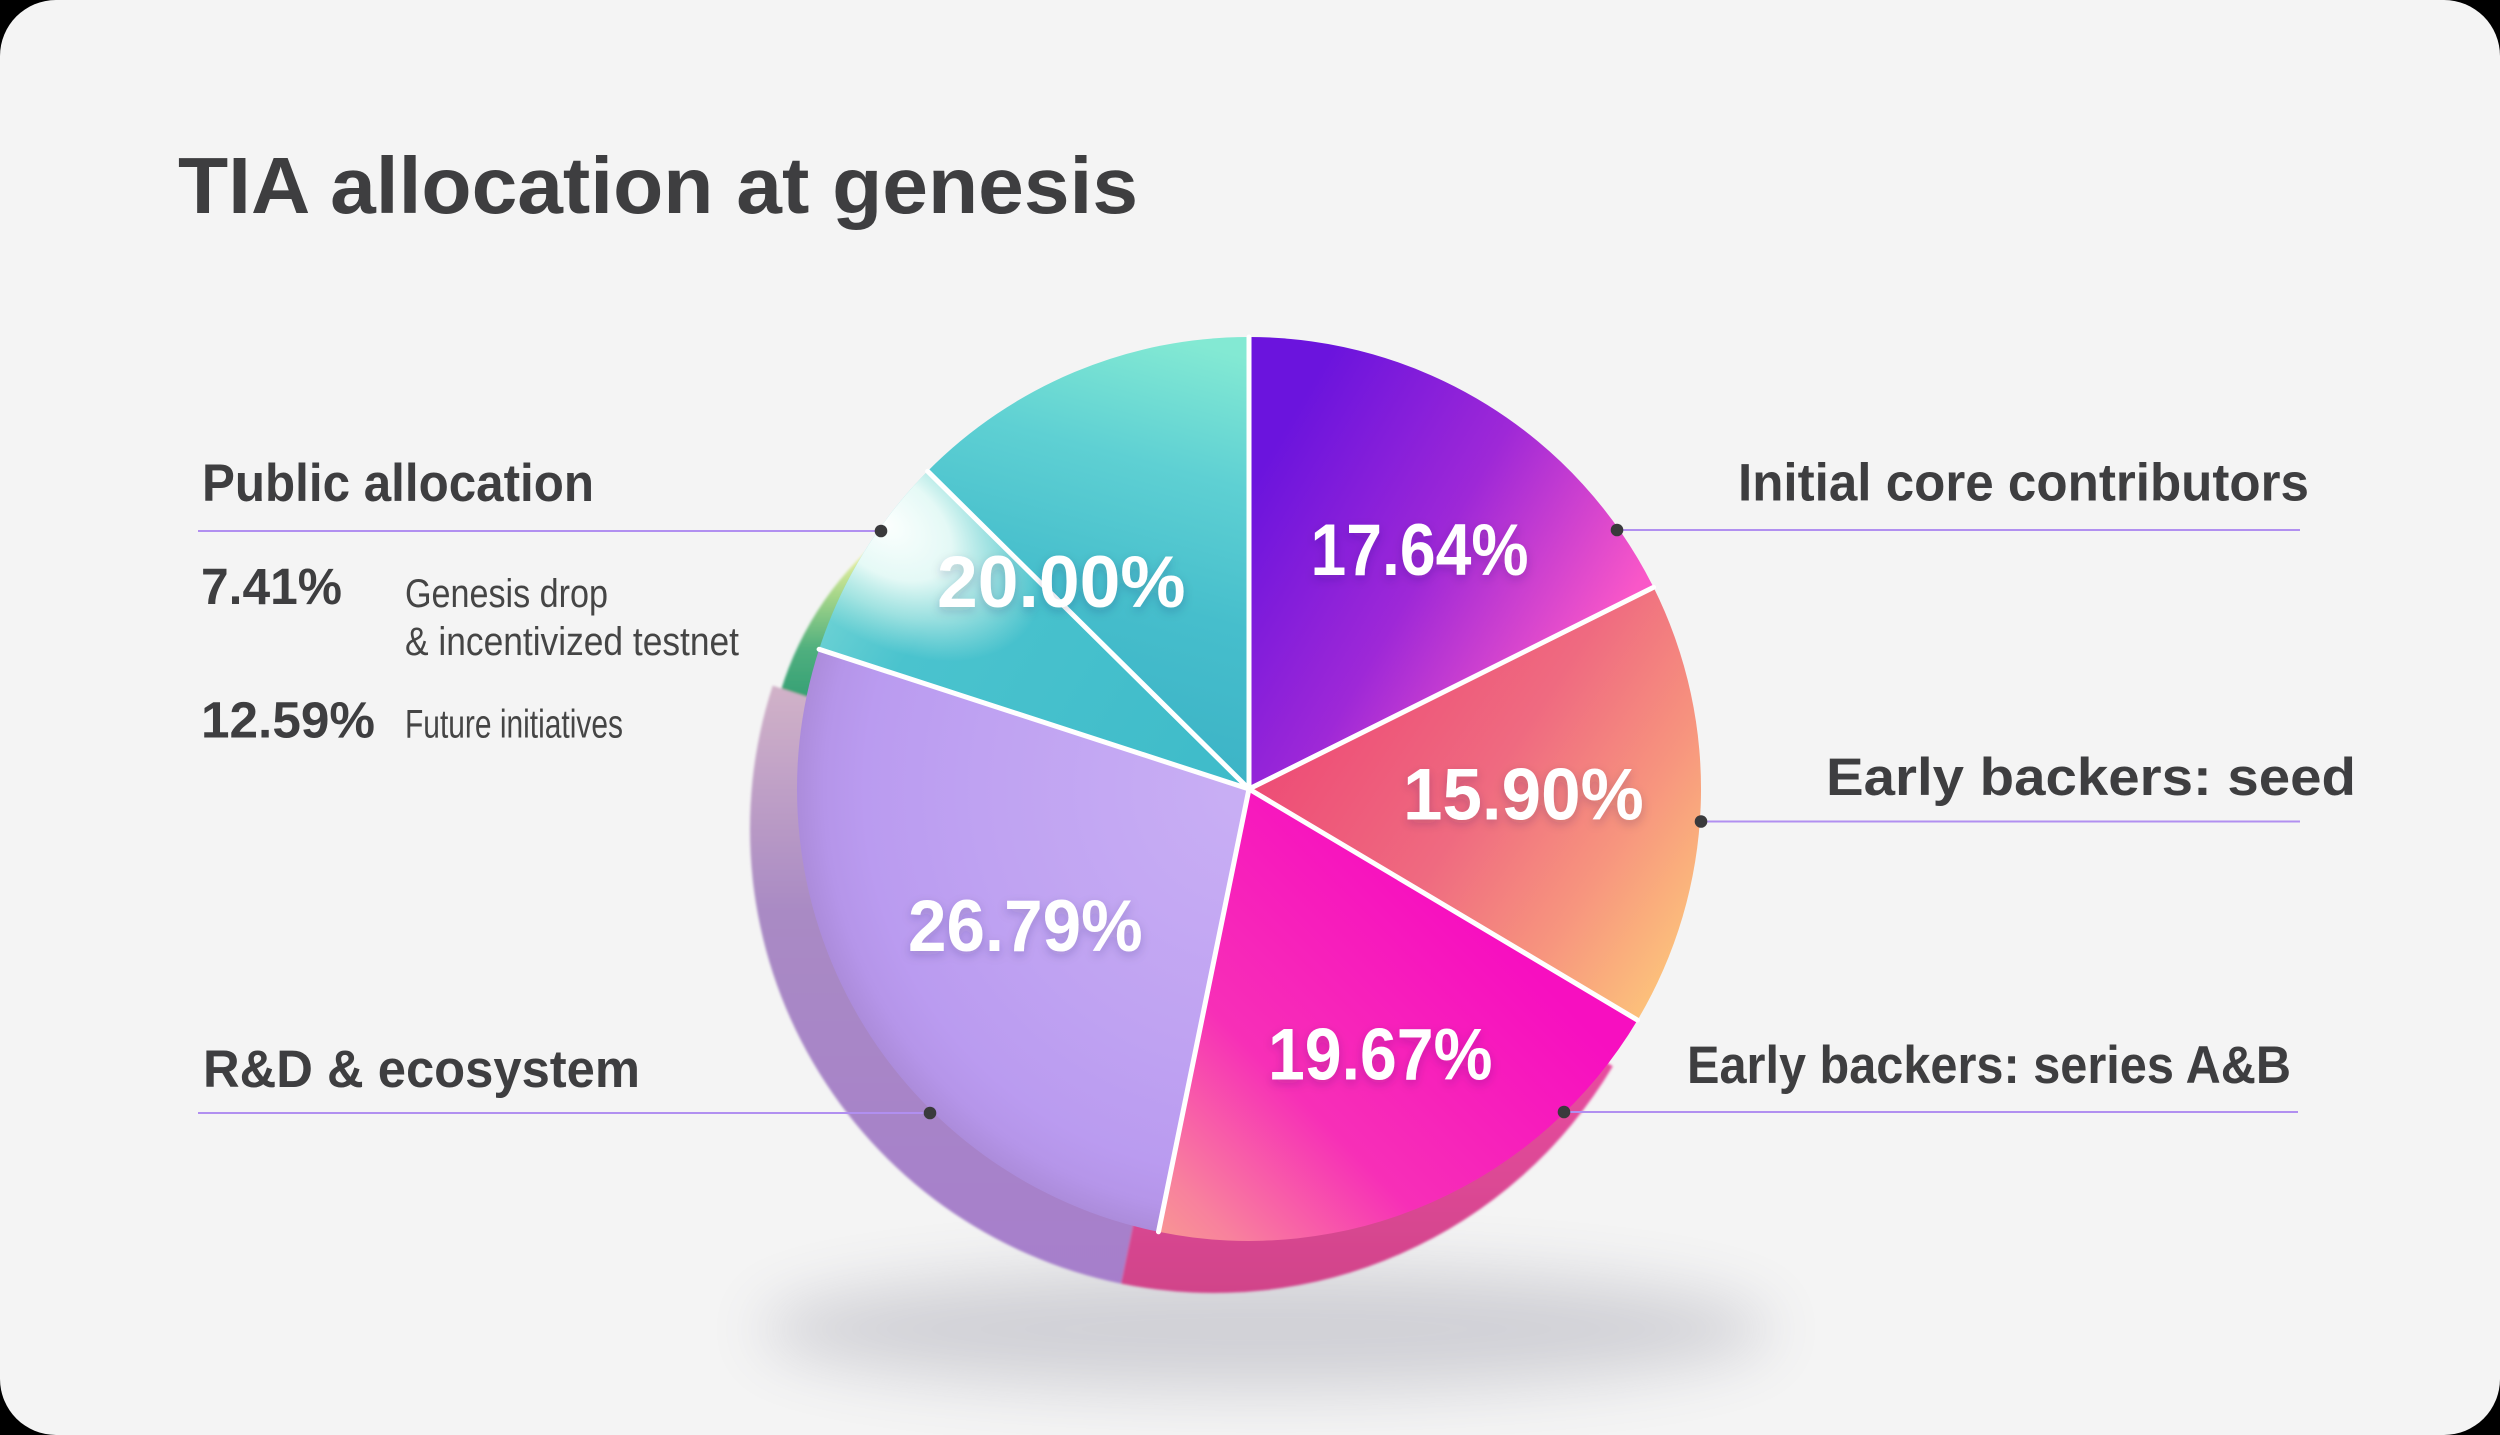 The height and width of the screenshot is (1435, 2500). Describe the element at coordinates (421, 1069) in the screenshot. I see `svg-text: R&D & ecosystem` at that location.